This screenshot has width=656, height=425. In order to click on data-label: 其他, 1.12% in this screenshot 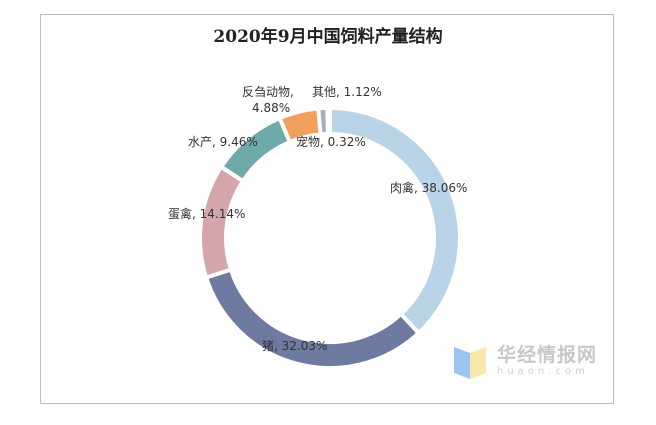, I will do `click(347, 92)`.